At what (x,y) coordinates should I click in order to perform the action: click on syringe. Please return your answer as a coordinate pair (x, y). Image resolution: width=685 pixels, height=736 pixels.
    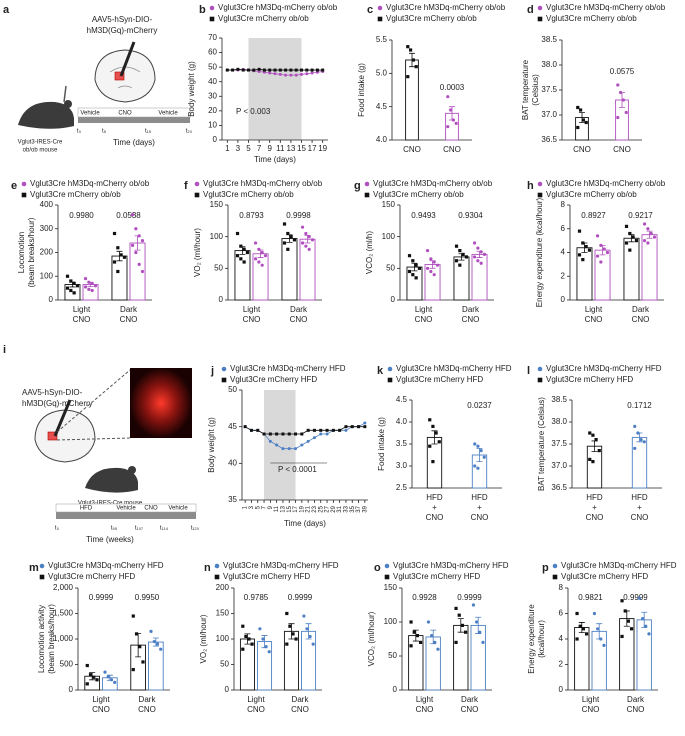
    Looking at the image, I should click on (127, 59).